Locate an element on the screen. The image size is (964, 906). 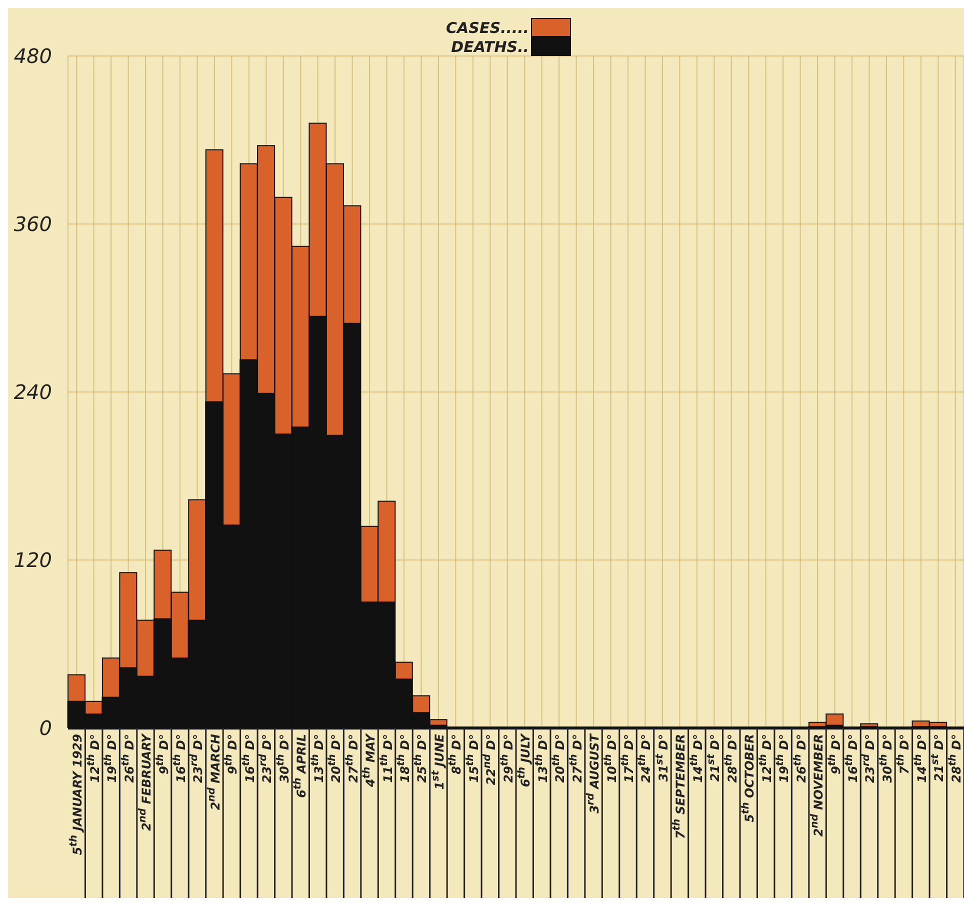
legend-label: DEATHS.. is located at coordinates (490, 47).